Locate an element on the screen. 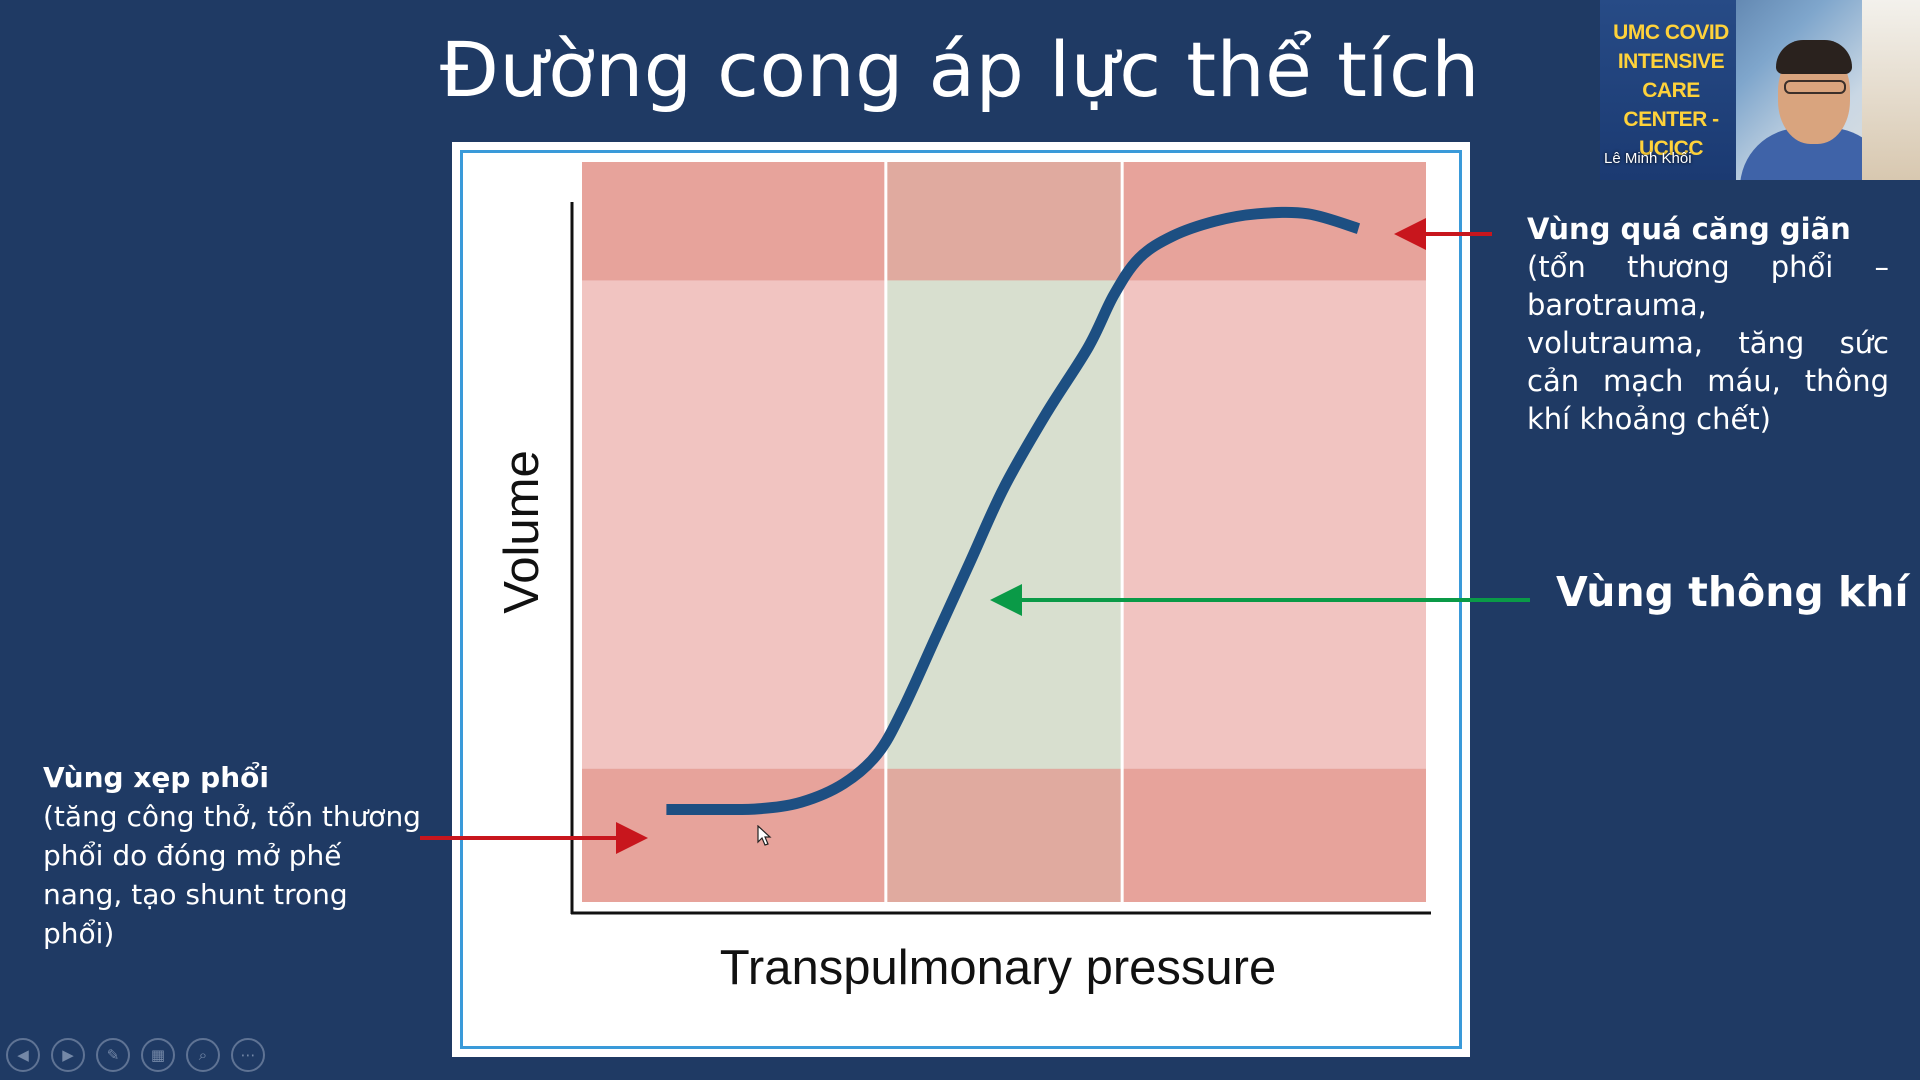 The width and height of the screenshot is (1920, 1080). arrow-right-icon: ▶ is located at coordinates (68, 1055).